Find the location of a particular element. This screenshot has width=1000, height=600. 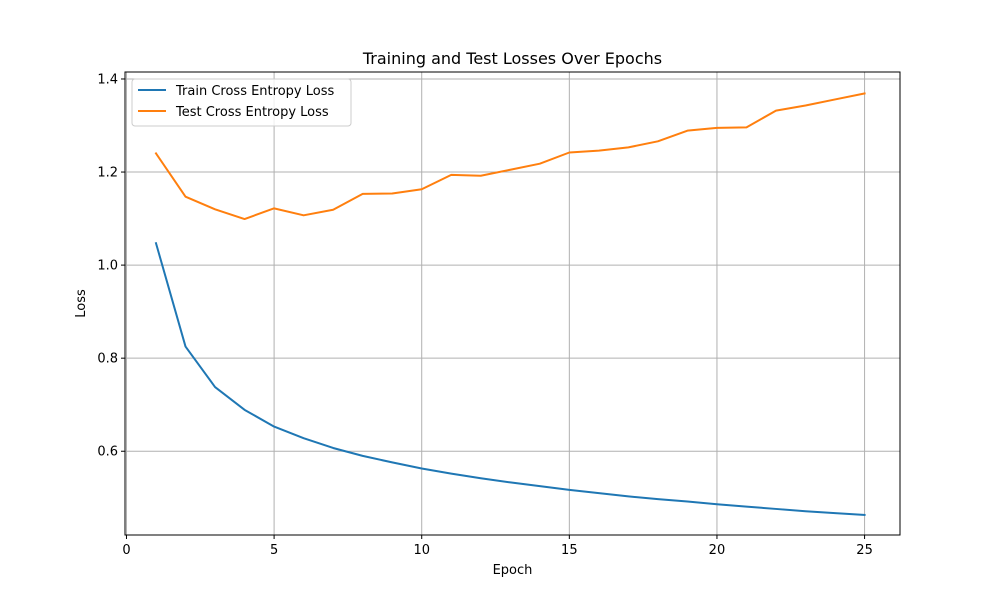

y-tick-label: 0.6 is located at coordinates (107, 452).